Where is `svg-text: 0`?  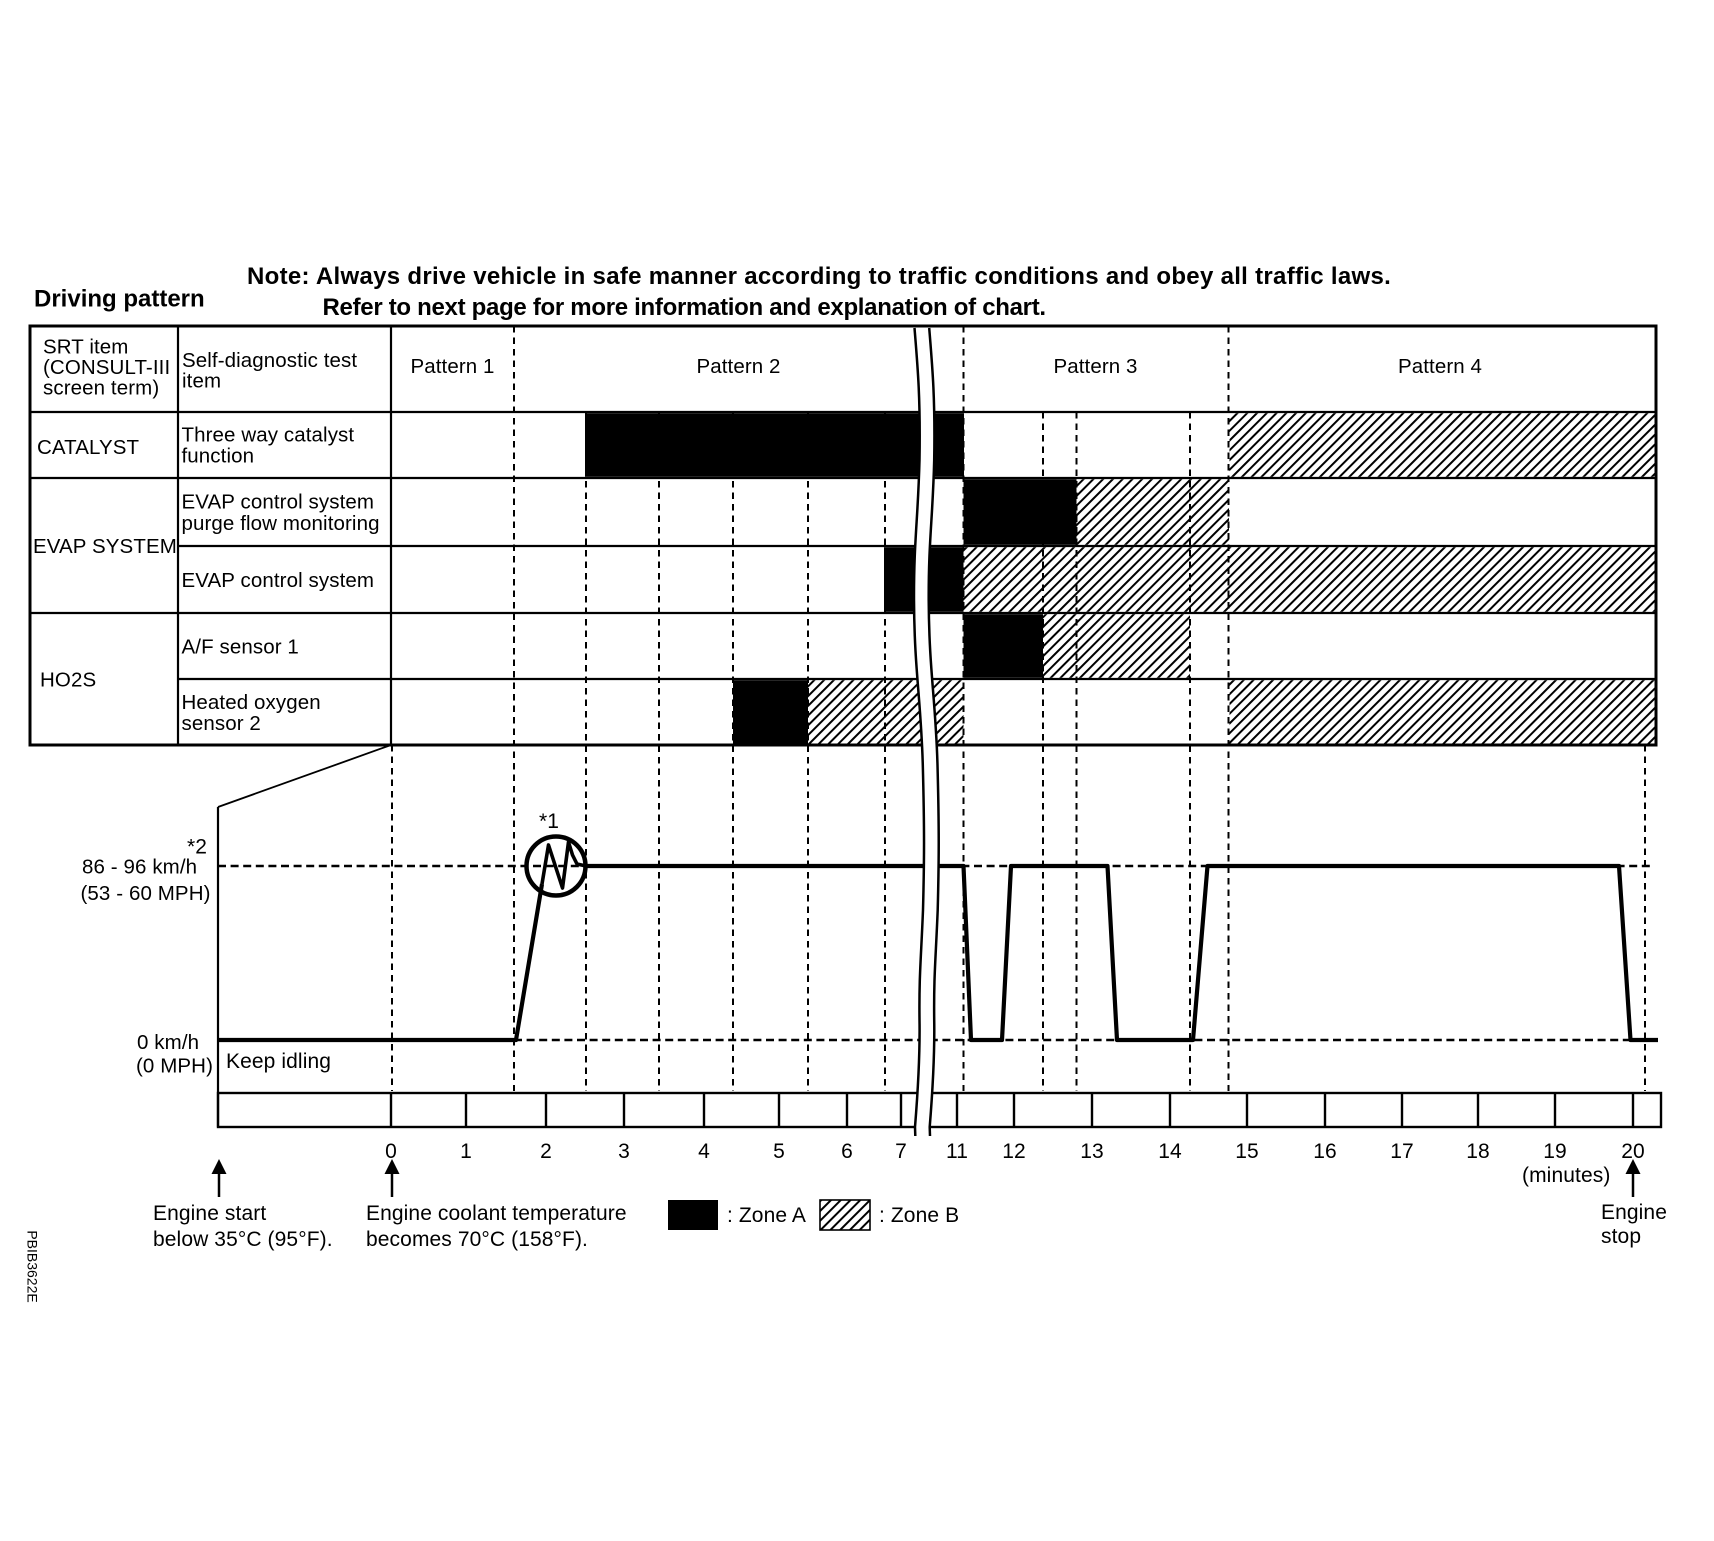
svg-text: 0 is located at coordinates (391, 1151).